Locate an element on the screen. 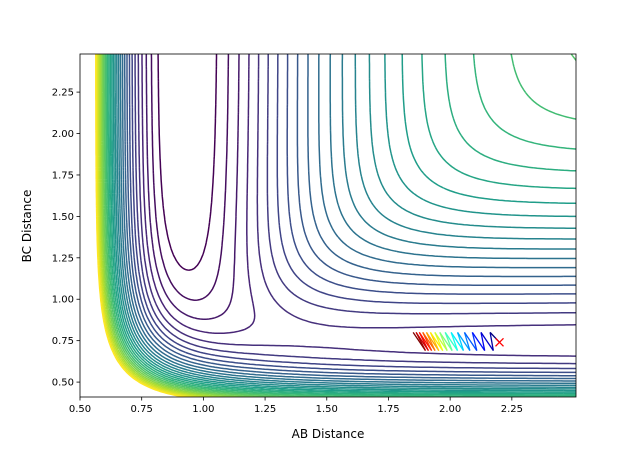  y-tick-label: 2.00 is located at coordinates (63, 134).